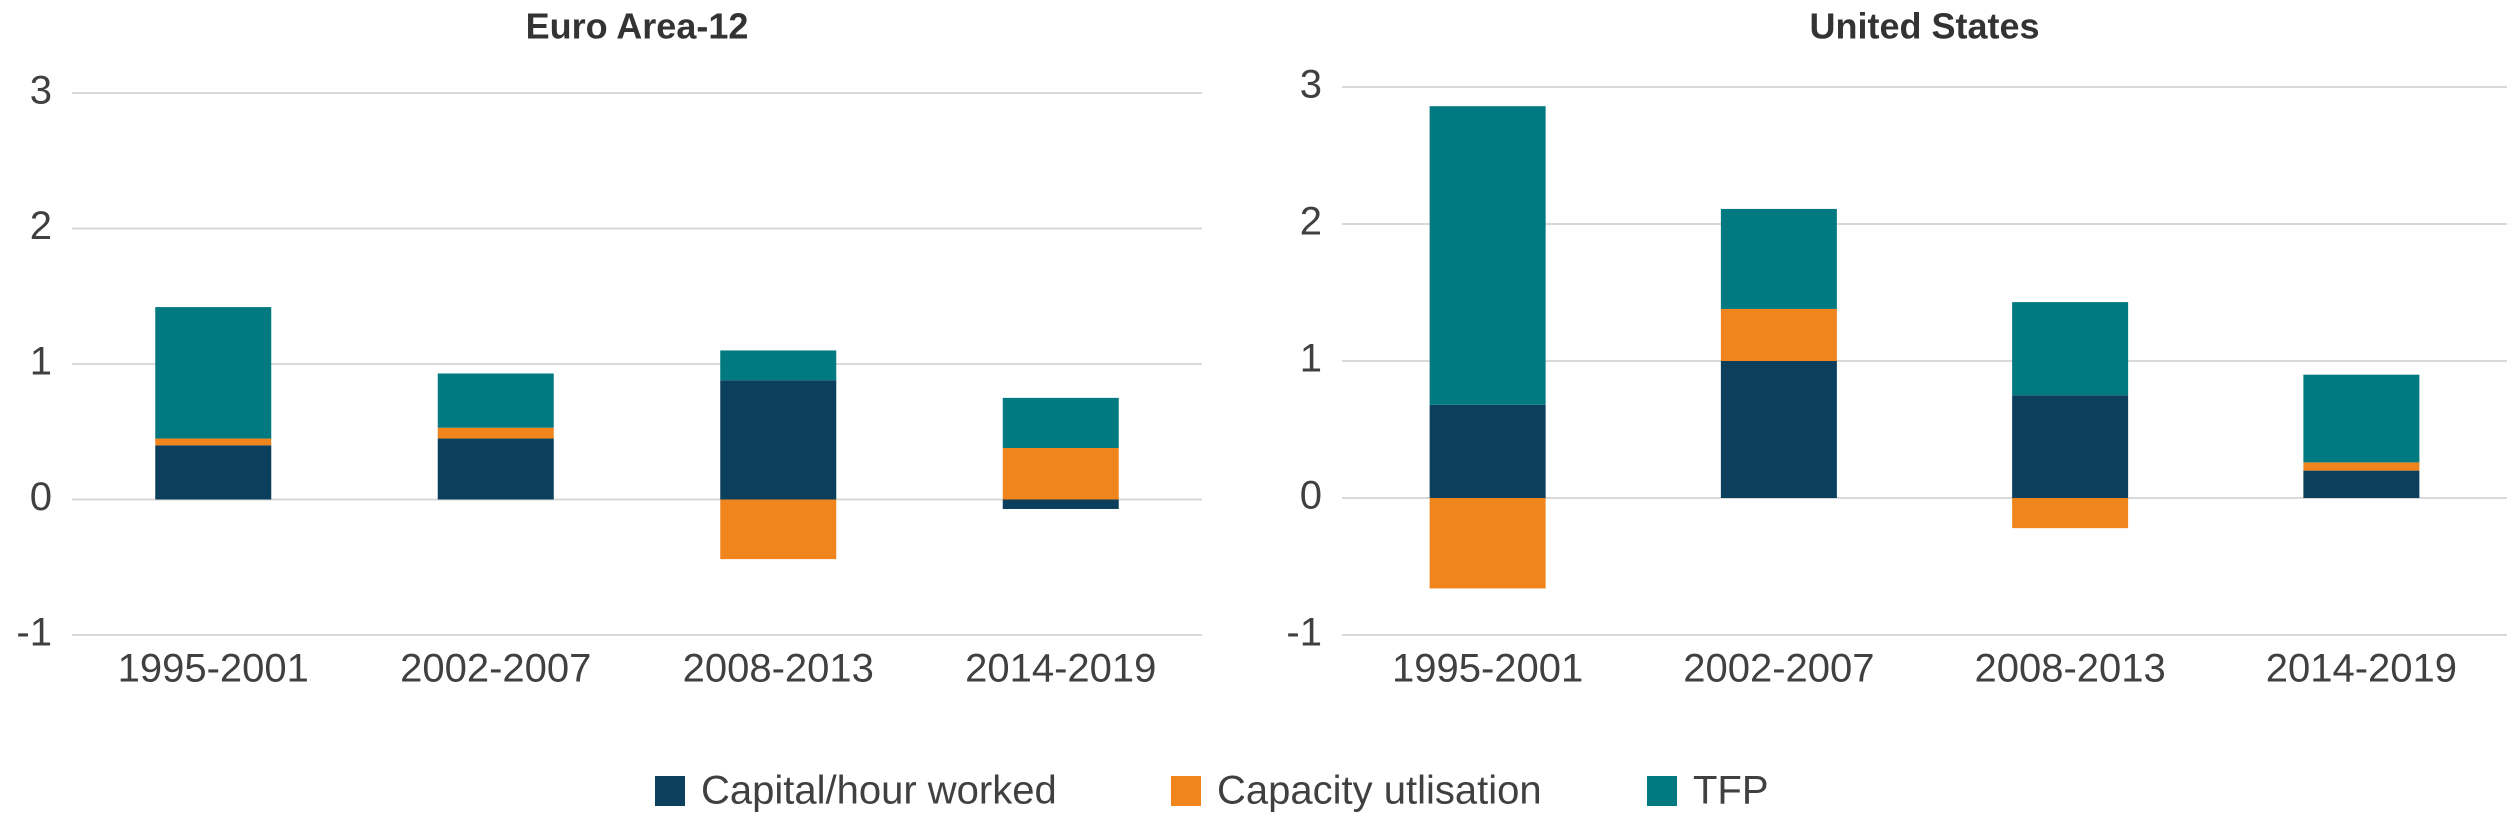 The height and width of the screenshot is (819, 2520). What do you see at coordinates (1924, 26) in the screenshot?
I see `chart-title: United States` at bounding box center [1924, 26].